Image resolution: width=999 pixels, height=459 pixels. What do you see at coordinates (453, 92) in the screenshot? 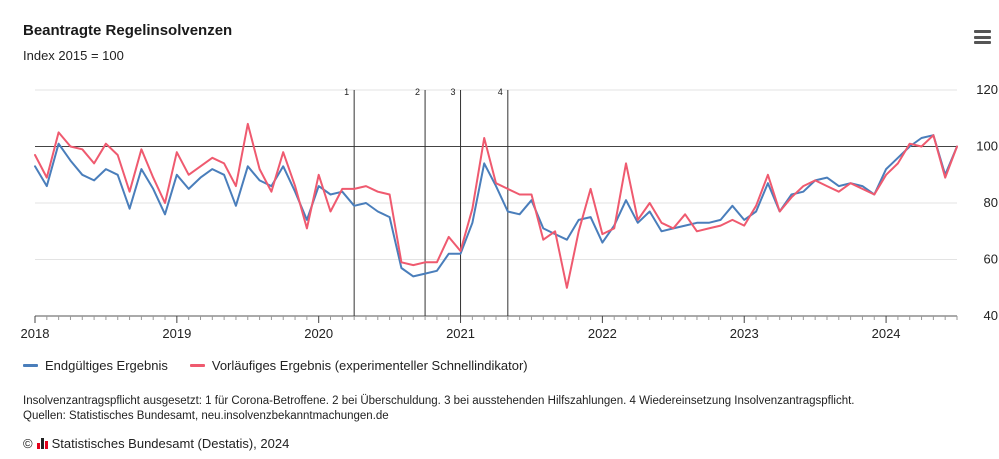
I see `annotation-label-3: 3` at bounding box center [453, 92].